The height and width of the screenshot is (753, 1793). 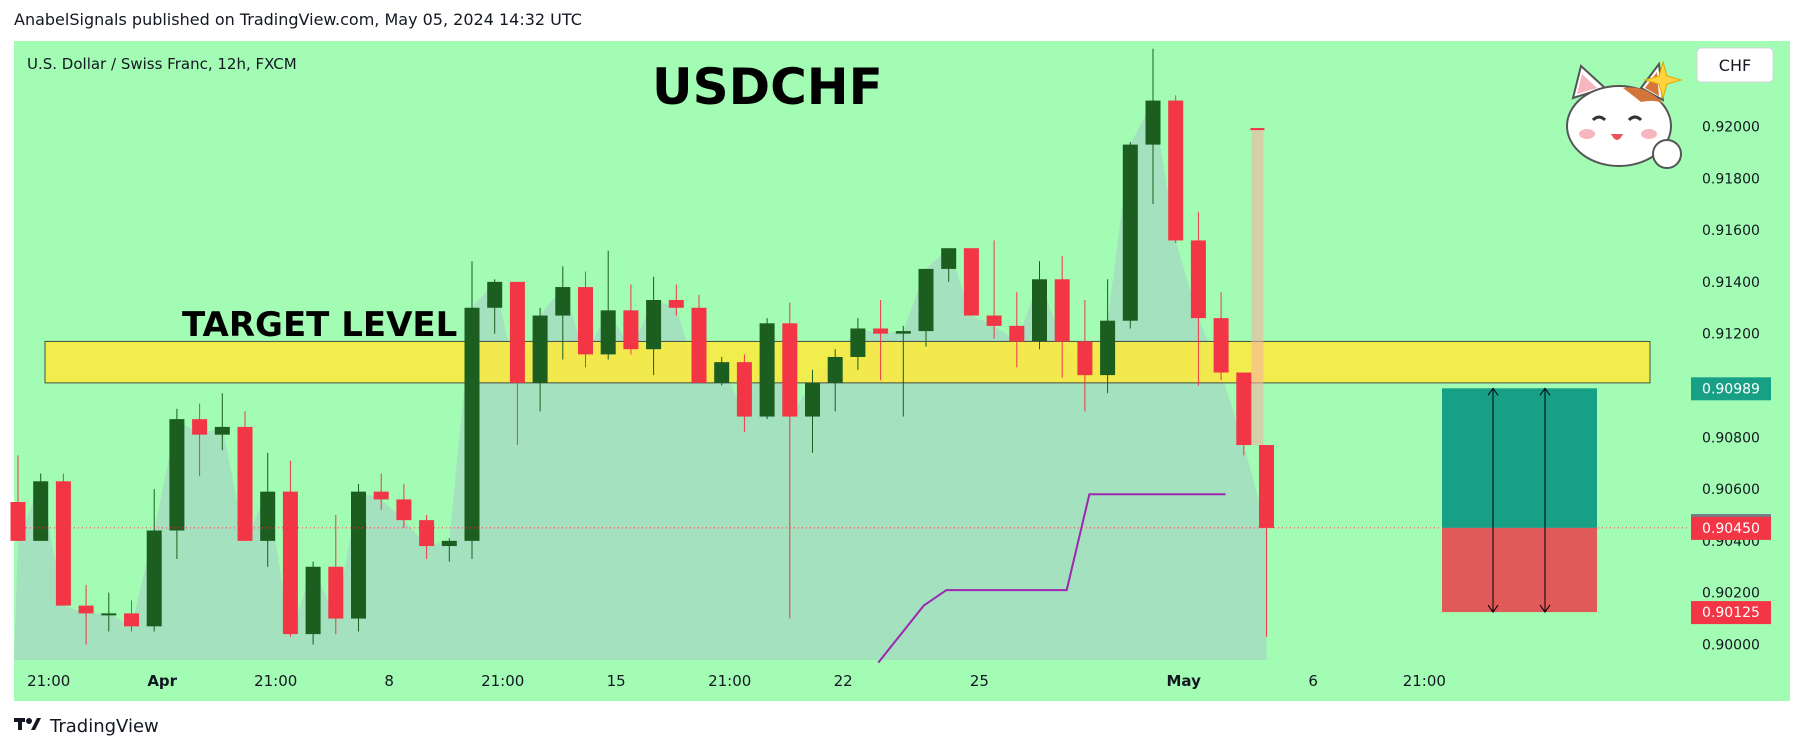 I want to click on x-tick-label: 8, so click(x=389, y=681).